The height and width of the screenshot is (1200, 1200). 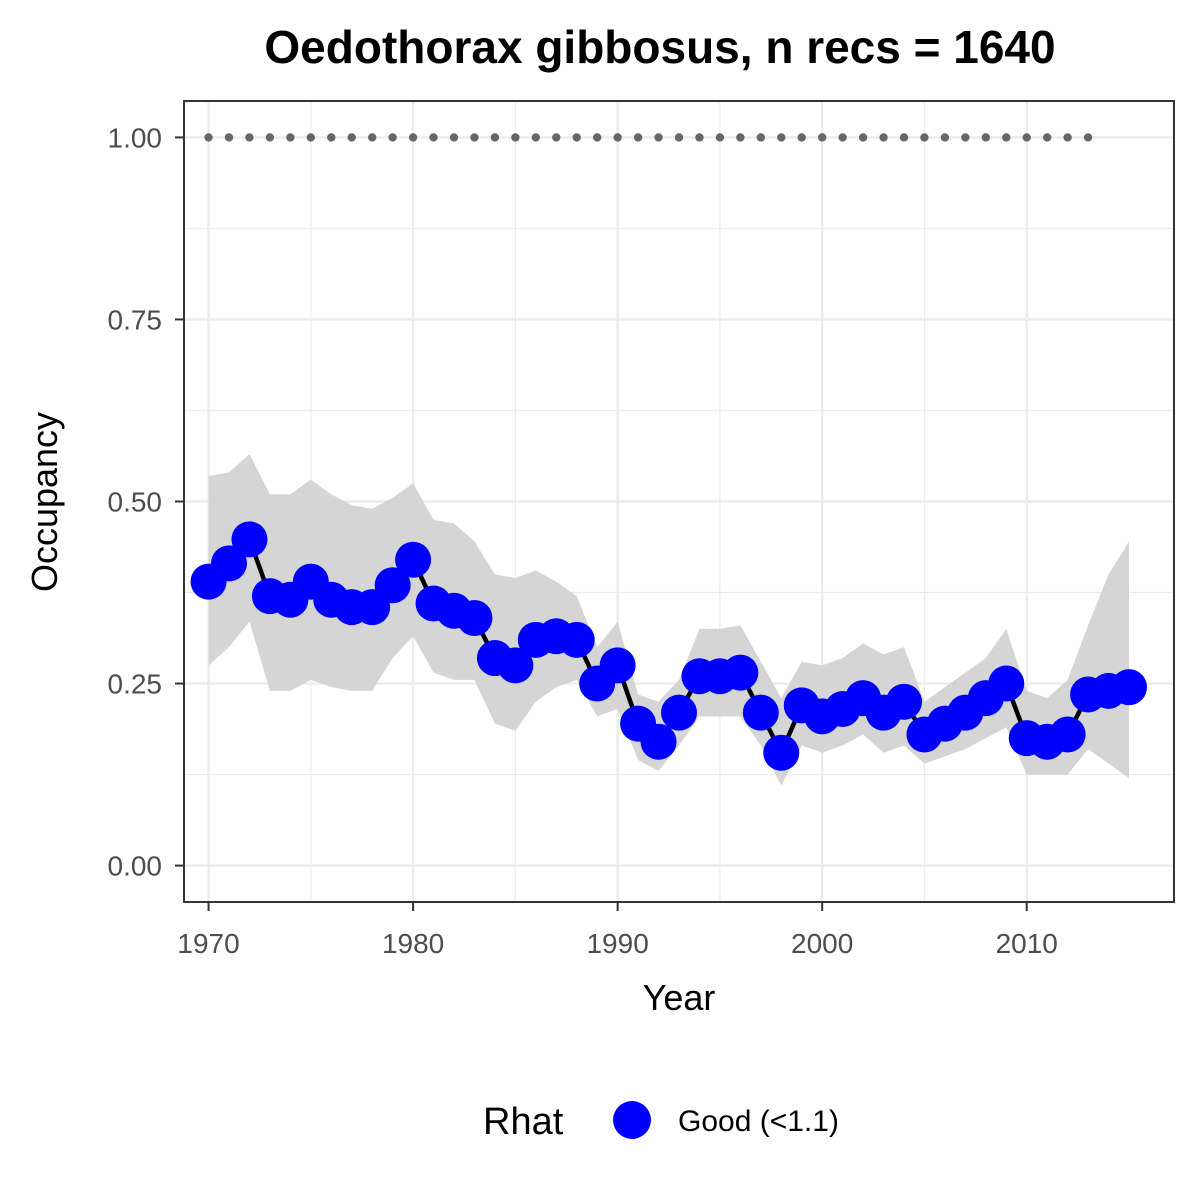 I want to click on x-tick-label: 2010, so click(x=1027, y=943).